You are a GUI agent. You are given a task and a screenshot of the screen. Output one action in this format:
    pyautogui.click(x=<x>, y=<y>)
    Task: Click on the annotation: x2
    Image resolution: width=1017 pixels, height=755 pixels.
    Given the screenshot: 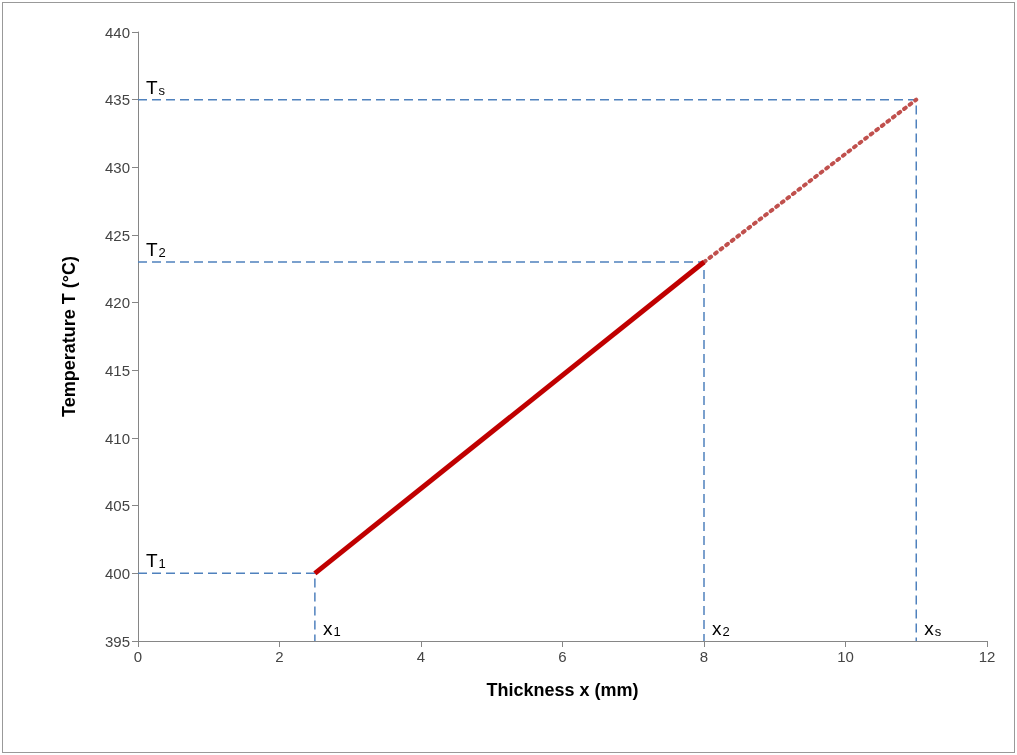 What is the action you would take?
    pyautogui.click(x=721, y=628)
    